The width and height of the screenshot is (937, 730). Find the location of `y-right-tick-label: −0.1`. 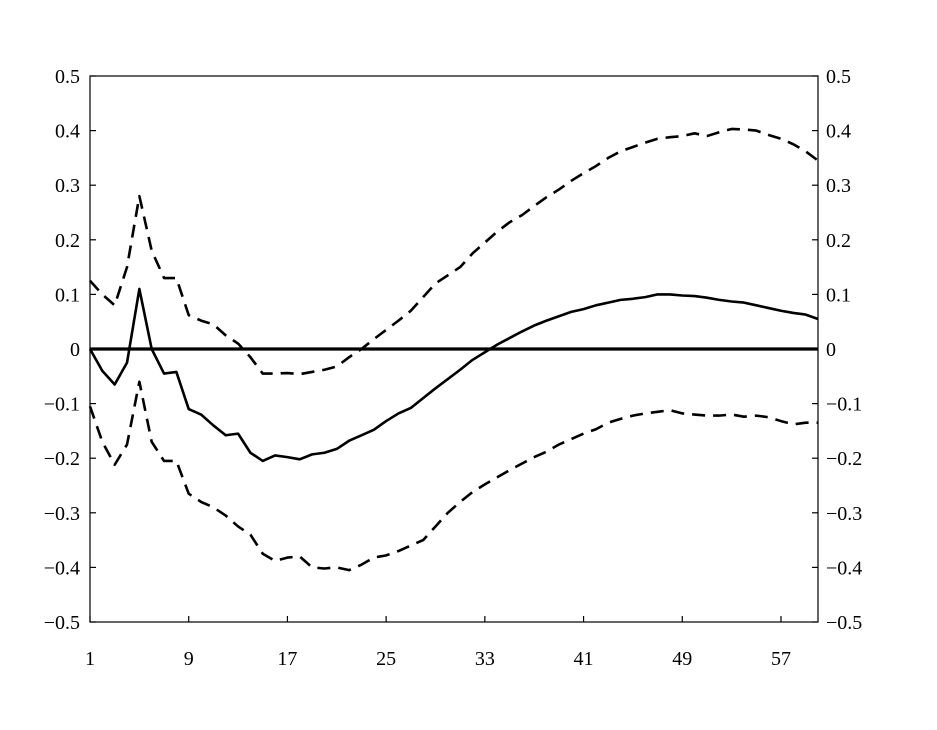

y-right-tick-label: −0.1 is located at coordinates (844, 405).